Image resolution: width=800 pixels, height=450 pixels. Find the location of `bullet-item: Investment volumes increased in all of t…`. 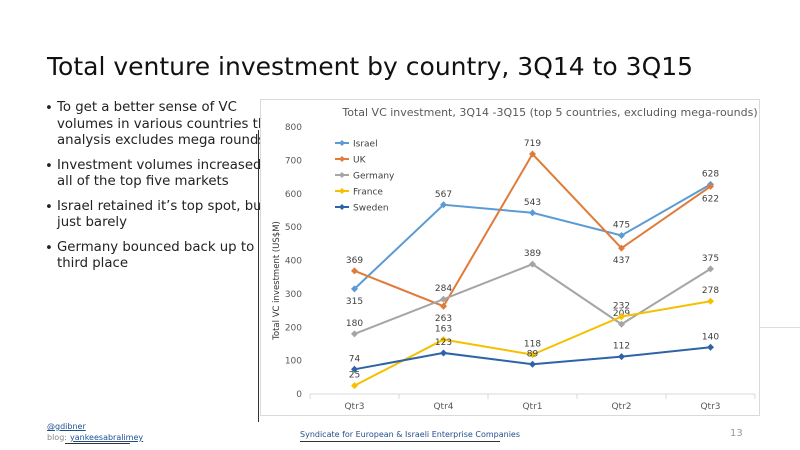

bullet-item: Investment volumes increased in all of t… is located at coordinates (165, 174).